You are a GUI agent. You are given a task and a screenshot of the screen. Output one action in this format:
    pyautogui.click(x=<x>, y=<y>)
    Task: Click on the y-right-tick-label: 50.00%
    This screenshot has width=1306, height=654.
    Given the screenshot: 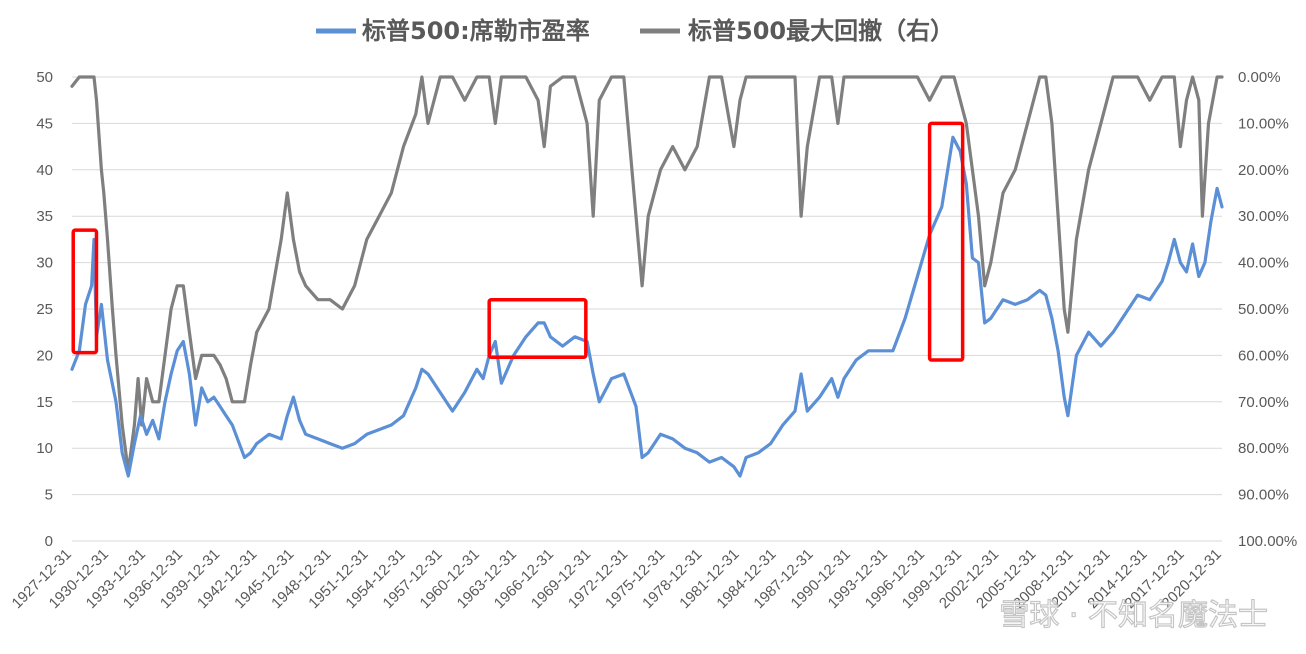 What is the action you would take?
    pyautogui.click(x=1263, y=309)
    